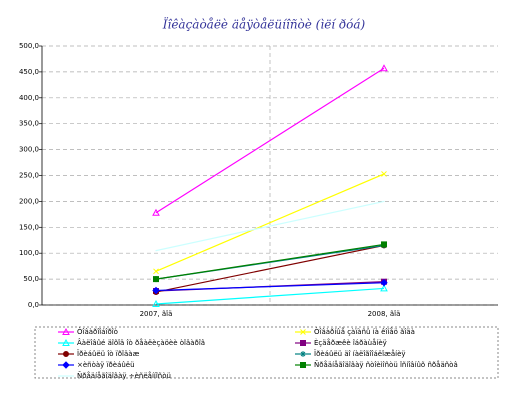  I want to click on y-tick-label: 0,0, so click(33, 305).